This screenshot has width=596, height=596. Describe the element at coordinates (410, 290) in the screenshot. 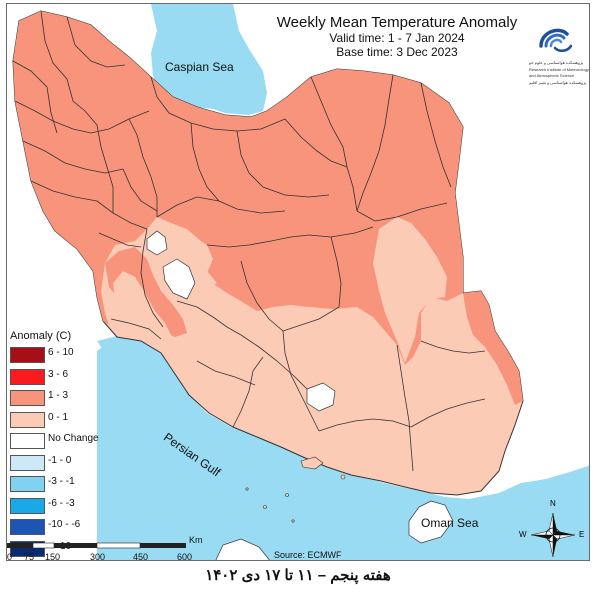

I see `light-patch-center-east` at that location.